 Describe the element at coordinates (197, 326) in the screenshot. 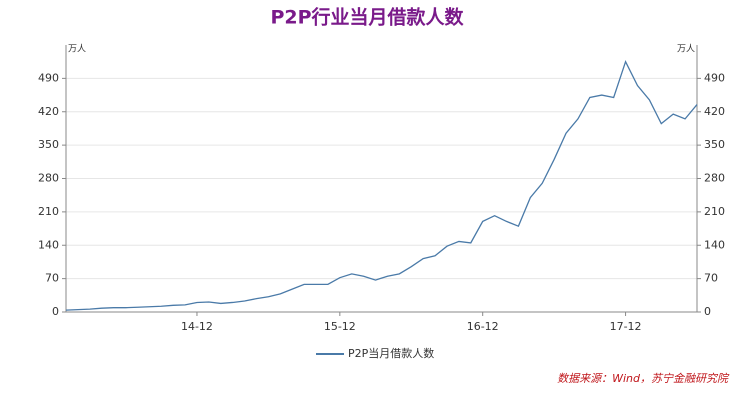

I see `x-tick-label: 14-12` at that location.